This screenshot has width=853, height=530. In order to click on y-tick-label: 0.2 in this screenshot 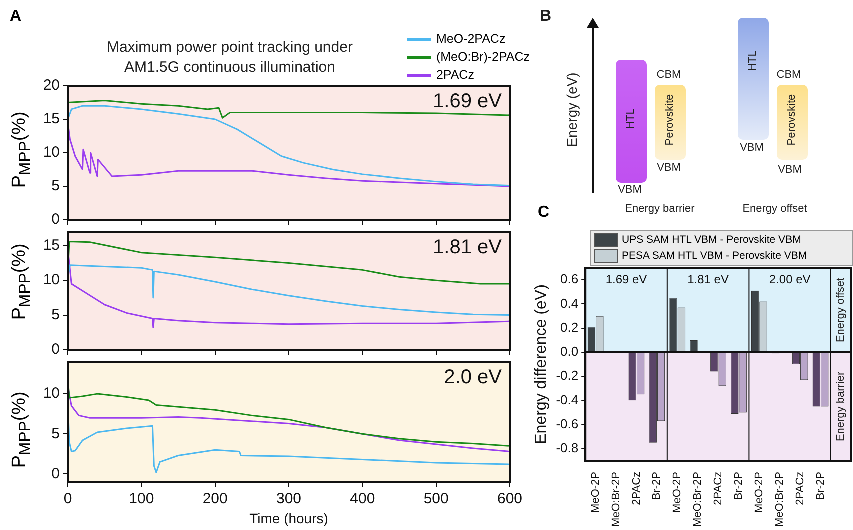, I will do `click(569, 327)`.